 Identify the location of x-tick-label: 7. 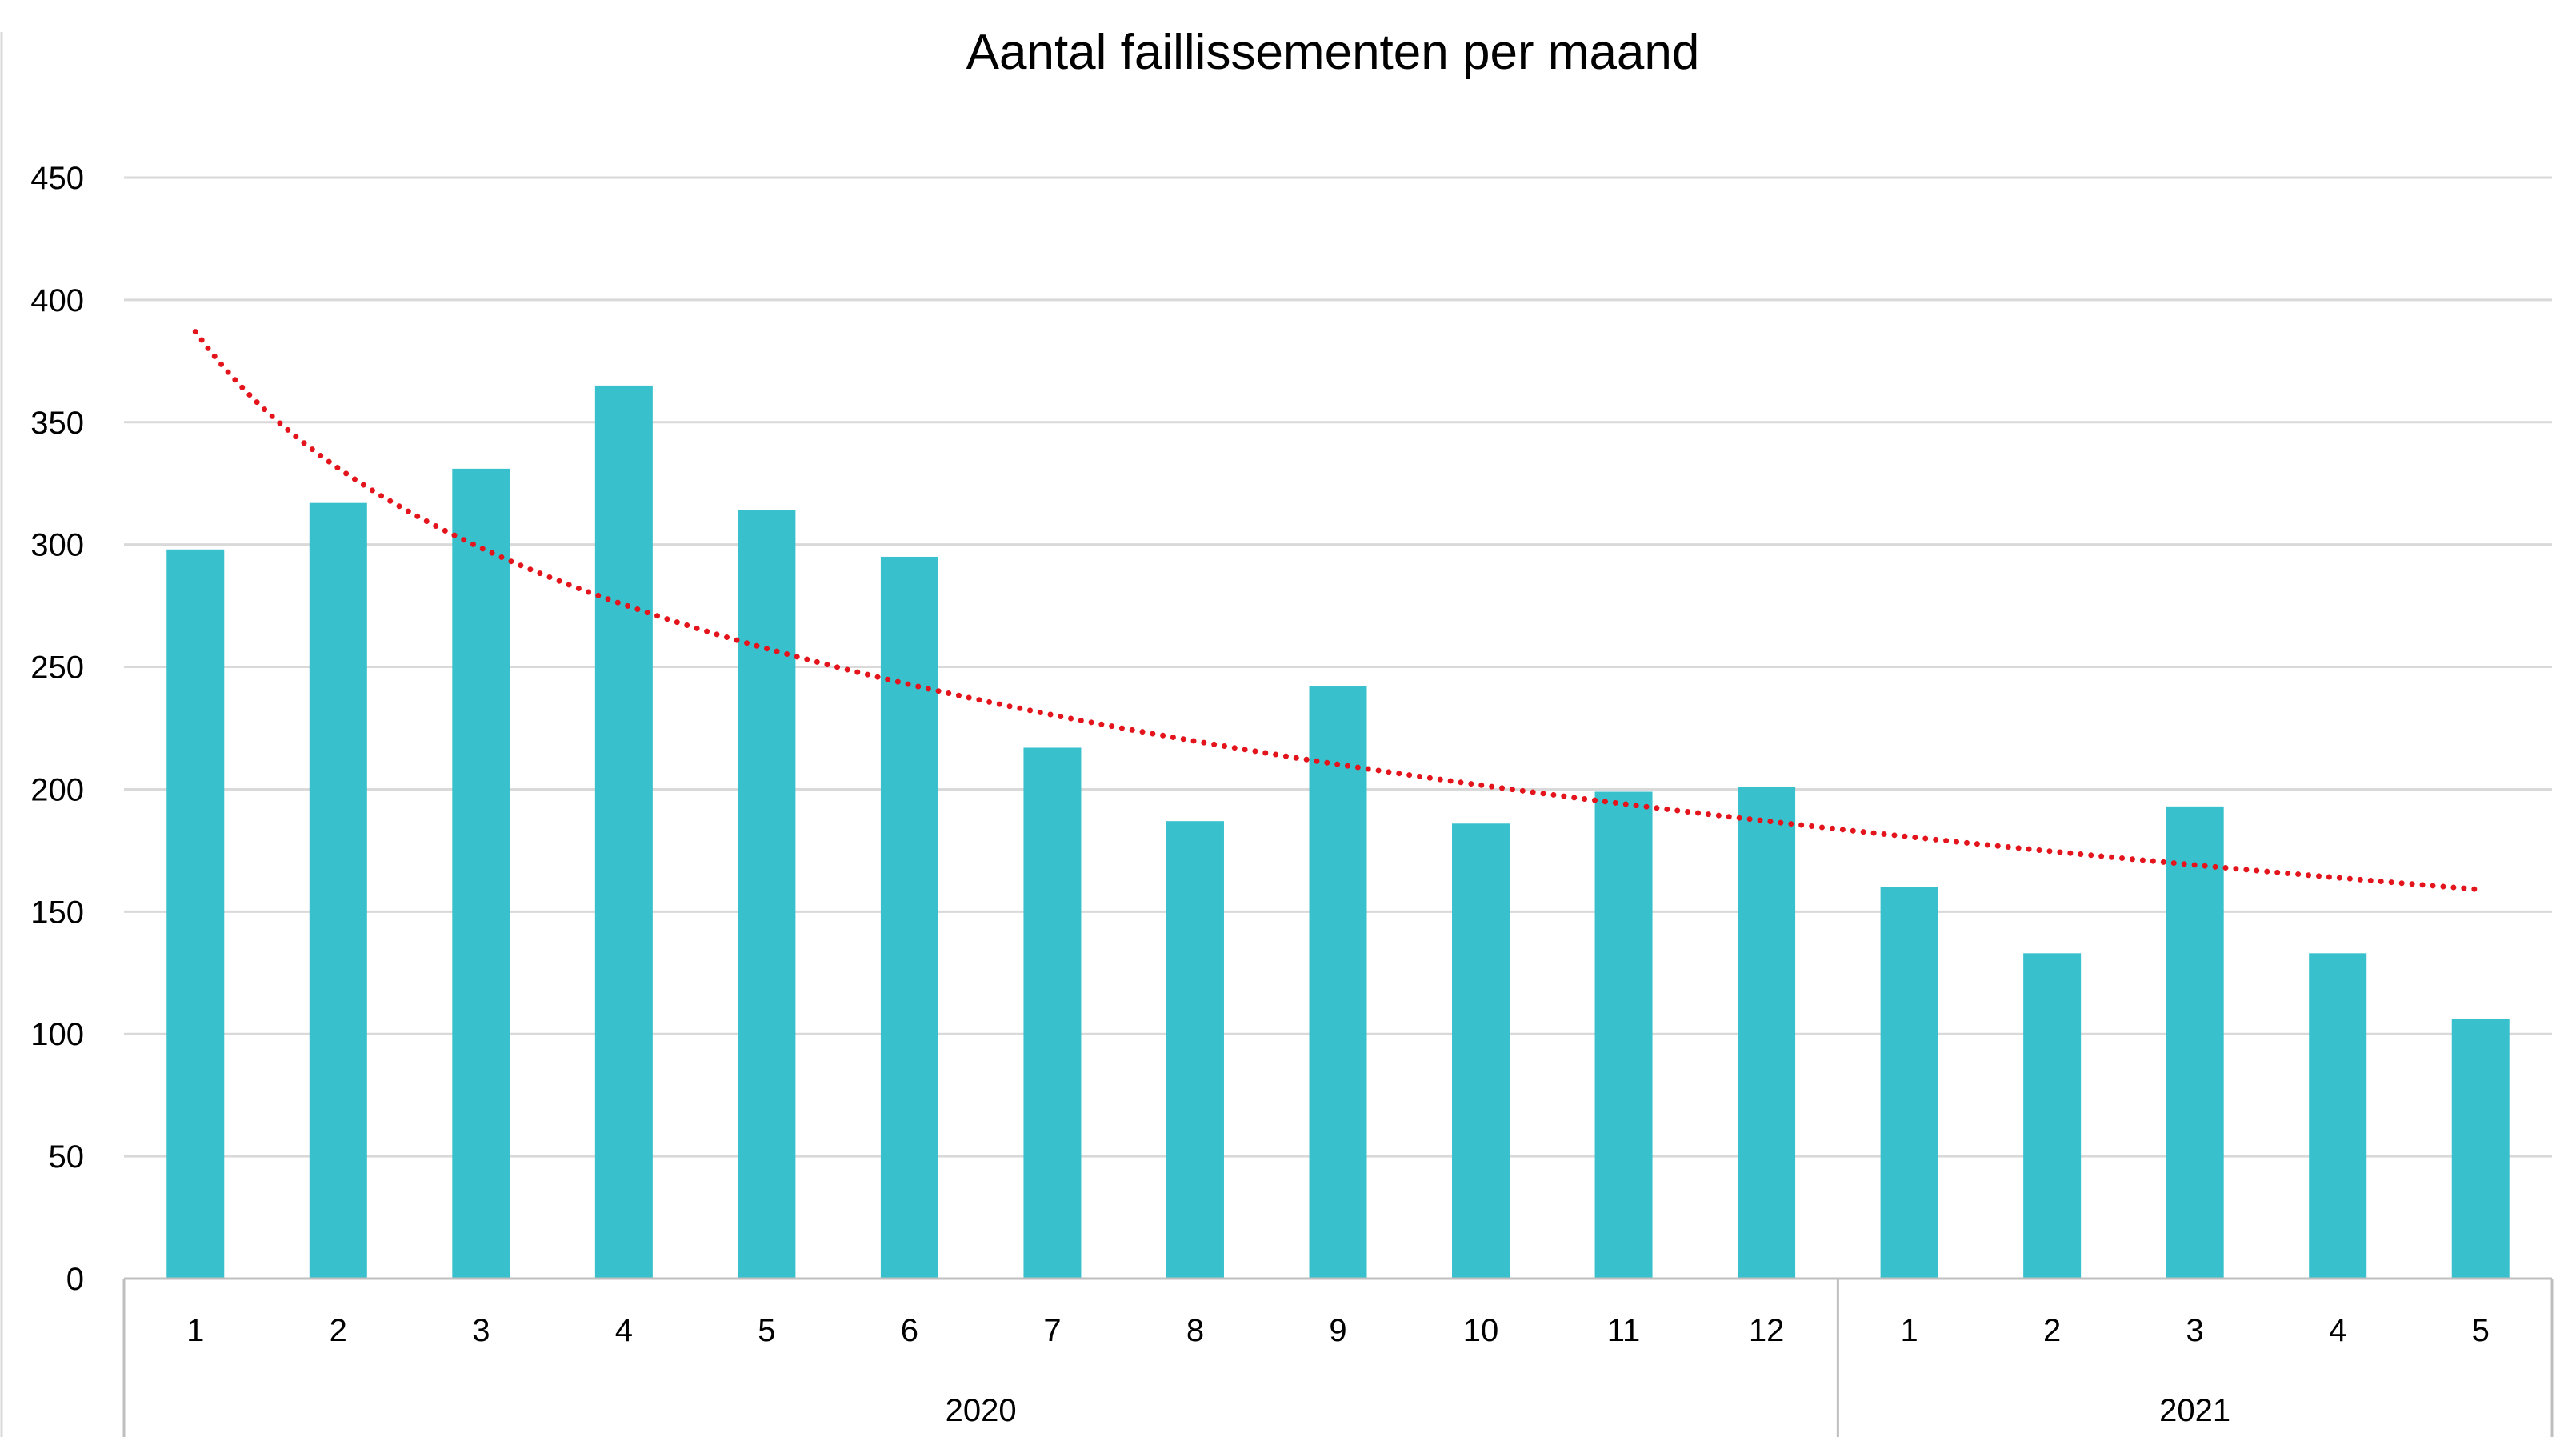
(1052, 1330).